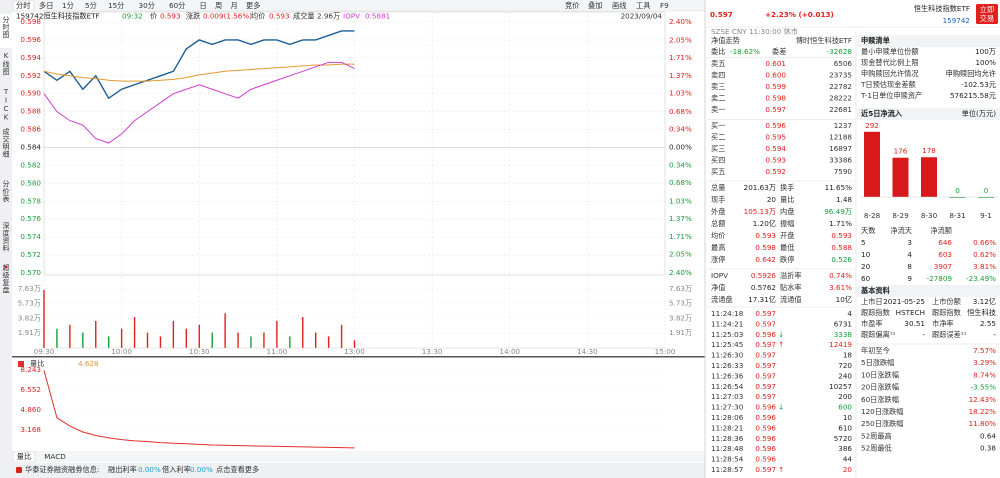 The height and width of the screenshot is (478, 1000). Describe the element at coordinates (328, 16) in the screenshot. I see `header-volume: 2.96万` at that location.